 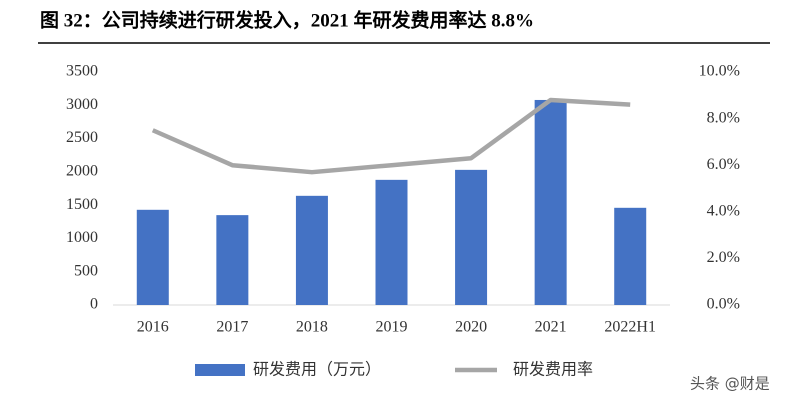 I want to click on y-tick-label: 2500, so click(x=82, y=137).